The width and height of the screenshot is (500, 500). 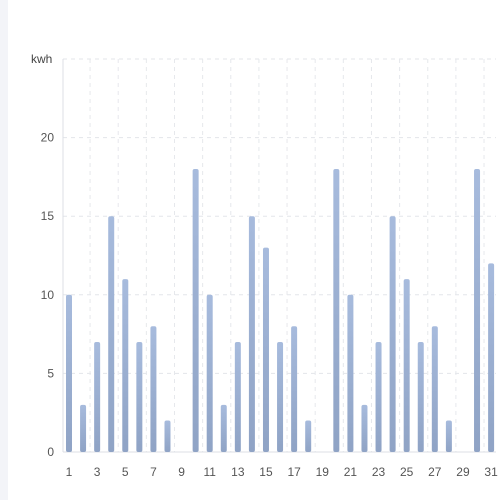 What do you see at coordinates (97, 472) in the screenshot?
I see `x-tick-label: 3` at bounding box center [97, 472].